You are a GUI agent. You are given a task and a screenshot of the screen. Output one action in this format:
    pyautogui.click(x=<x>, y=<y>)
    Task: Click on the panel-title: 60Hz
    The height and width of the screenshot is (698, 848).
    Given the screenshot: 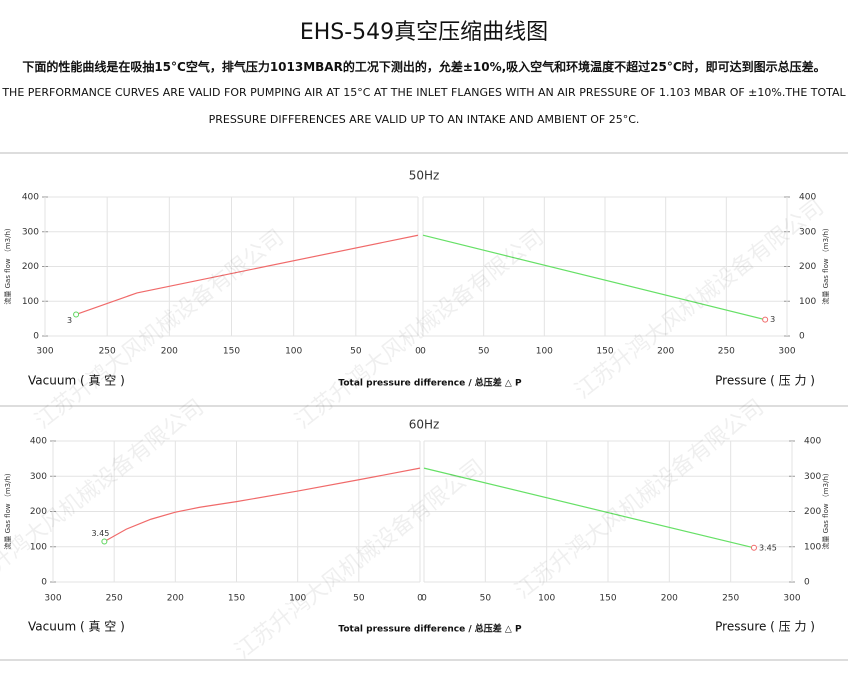 What is the action you would take?
    pyautogui.click(x=424, y=425)
    